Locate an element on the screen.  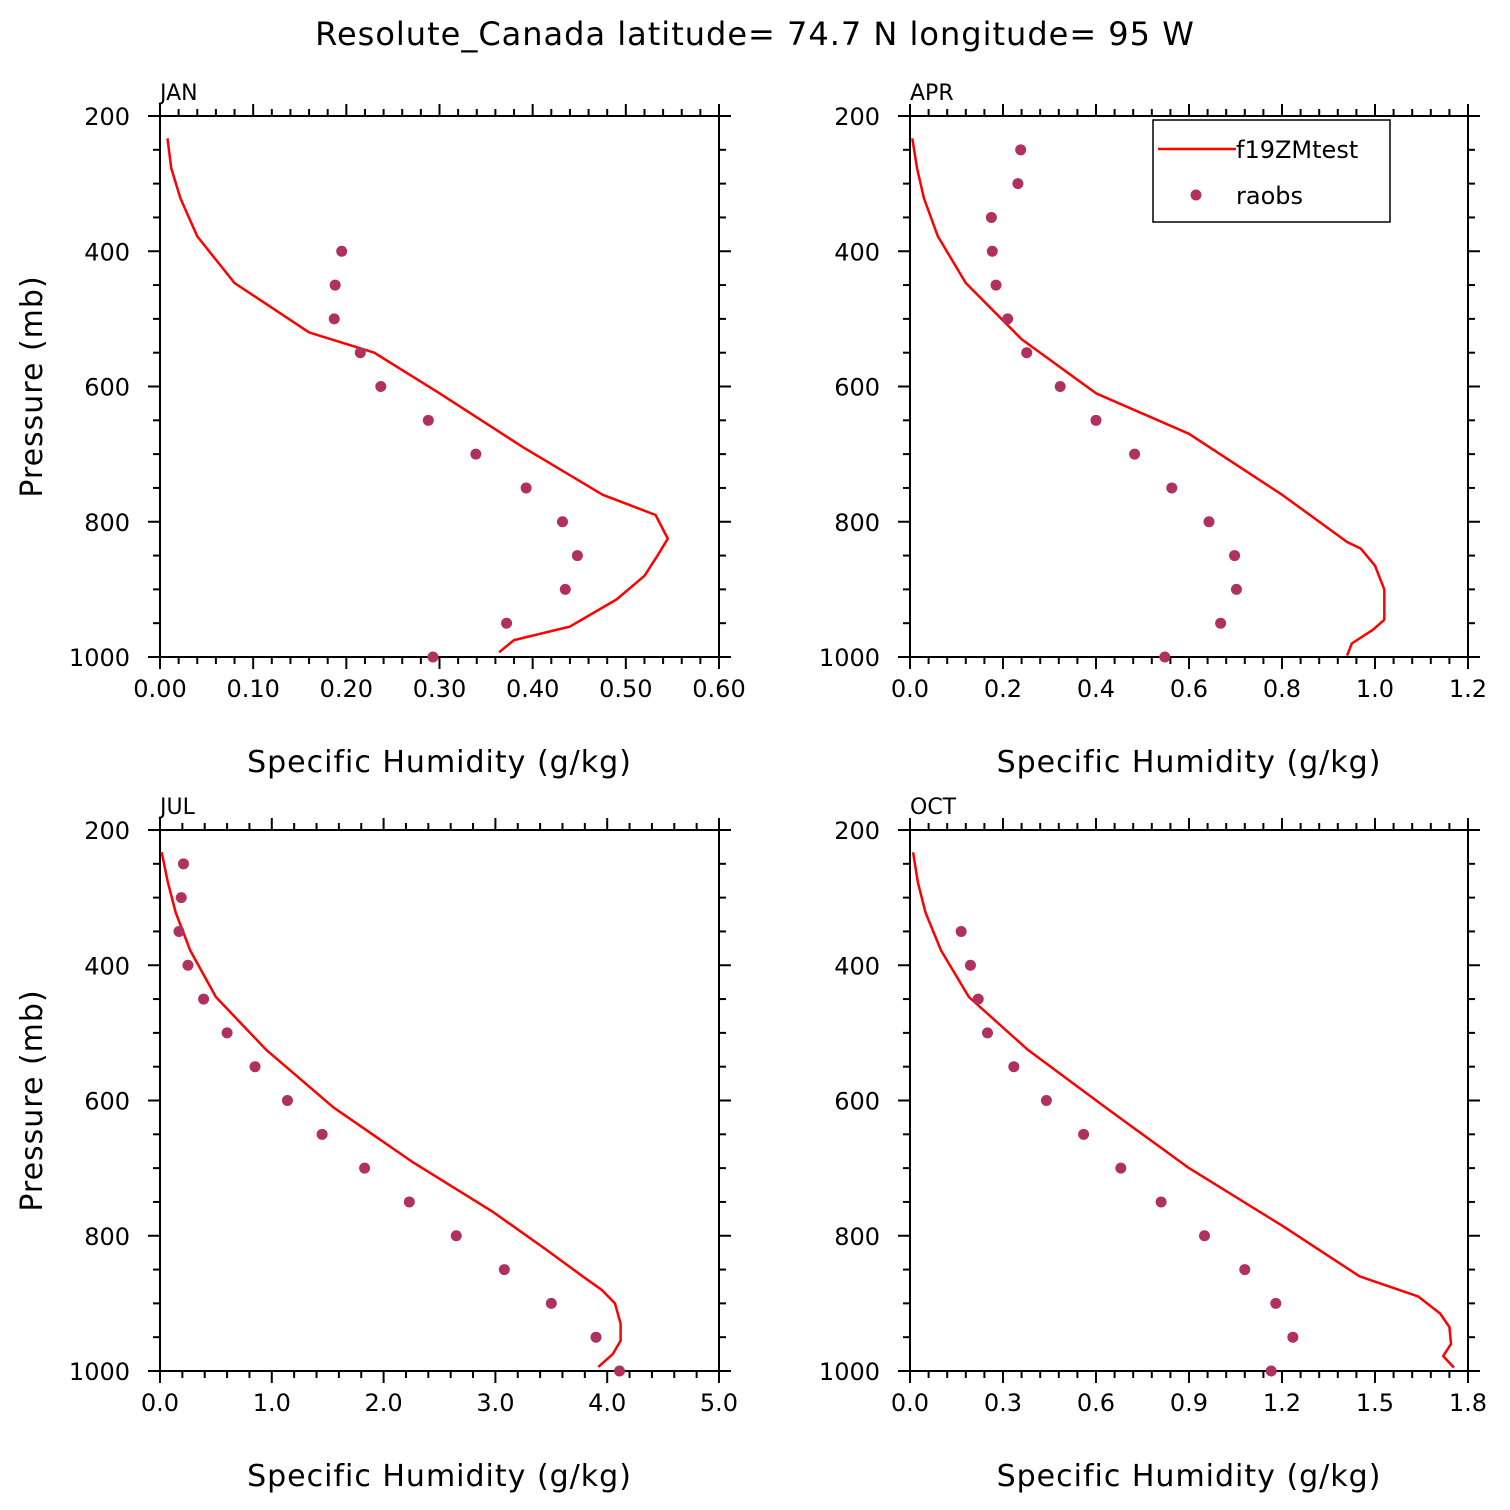
x-tick-label: 0.4 is located at coordinates (1096, 689).